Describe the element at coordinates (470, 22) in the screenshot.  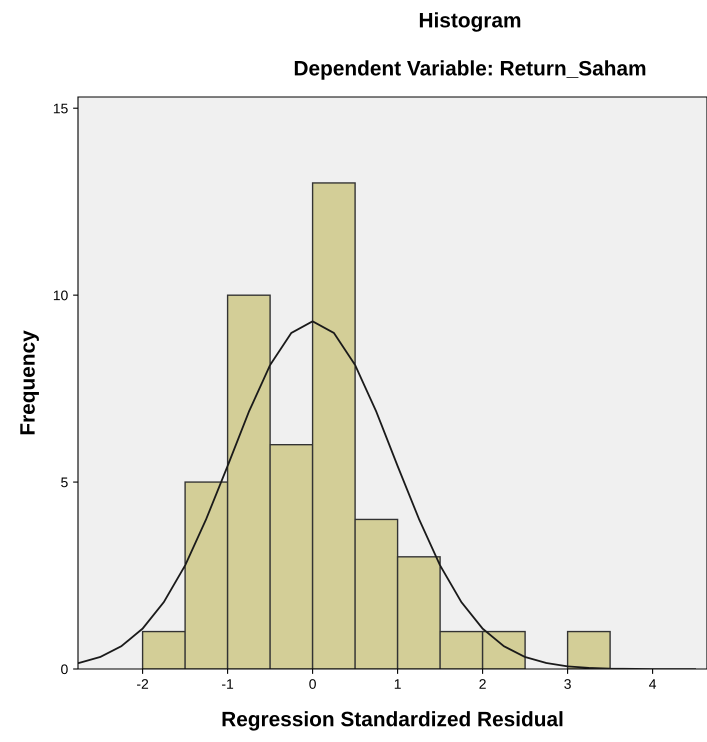
I see `chart-title: Histogram` at that location.